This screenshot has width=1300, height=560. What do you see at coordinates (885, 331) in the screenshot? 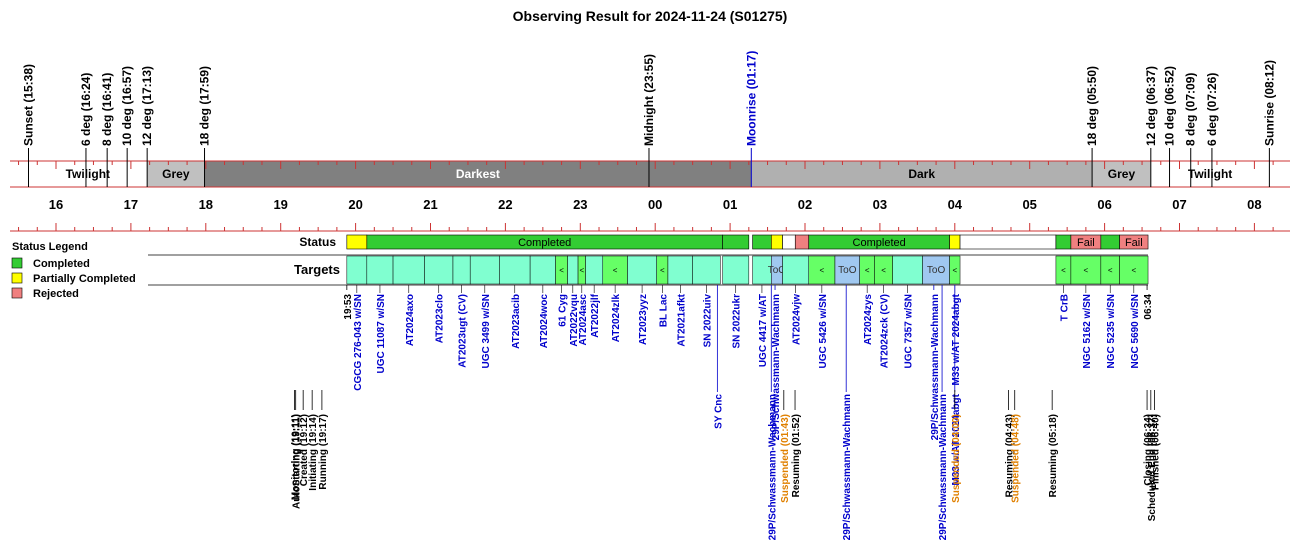
I see `target-name: AT2024zck (CV)` at bounding box center [885, 331].